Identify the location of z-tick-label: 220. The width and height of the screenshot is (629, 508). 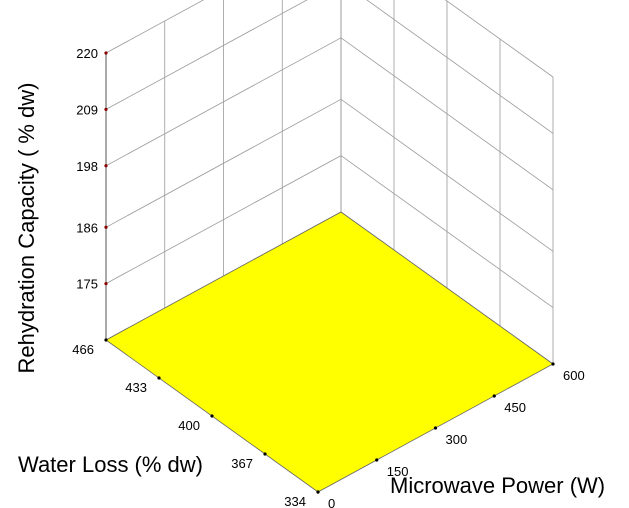
(87, 53).